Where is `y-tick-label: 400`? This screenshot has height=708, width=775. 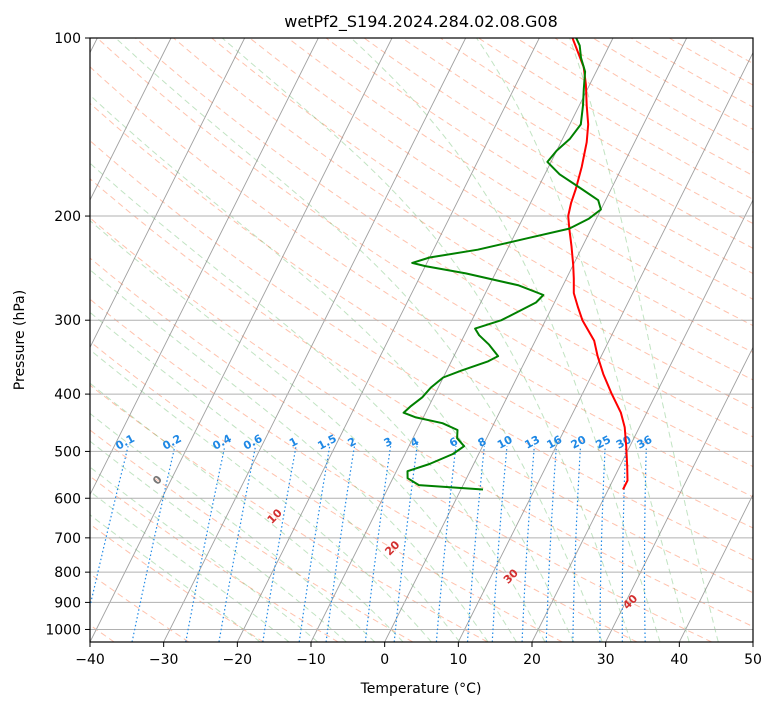 y-tick-label: 400 is located at coordinates (67, 395).